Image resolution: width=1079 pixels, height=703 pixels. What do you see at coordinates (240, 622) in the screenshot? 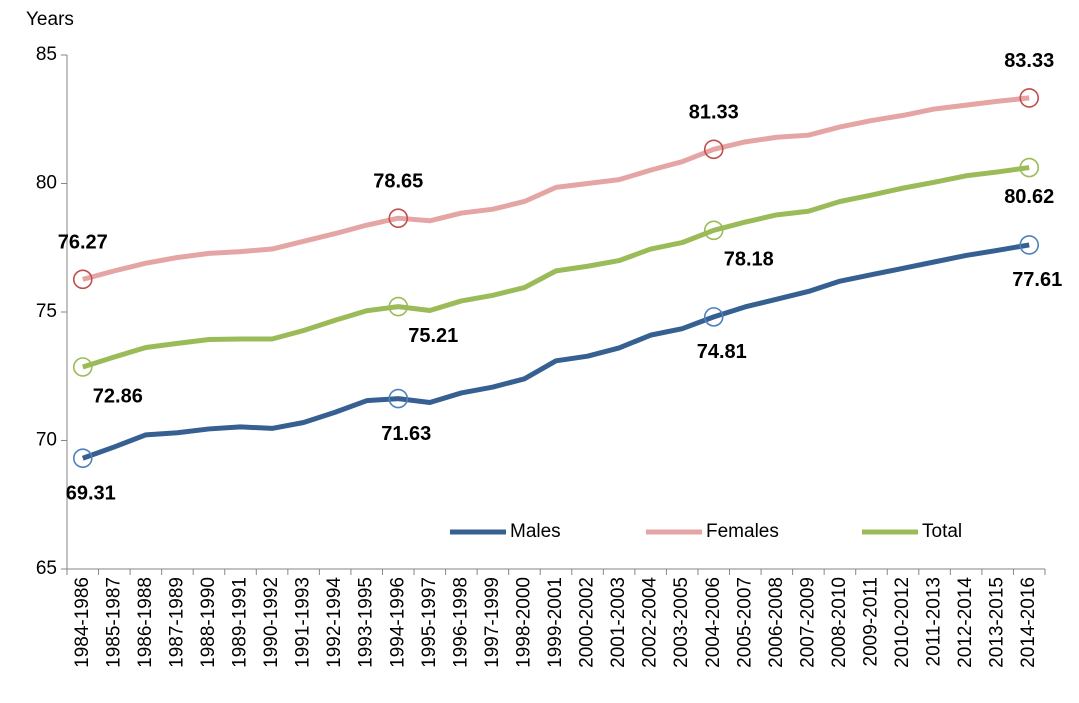
I see `x-tick-label: 1989-1991` at bounding box center [240, 622].